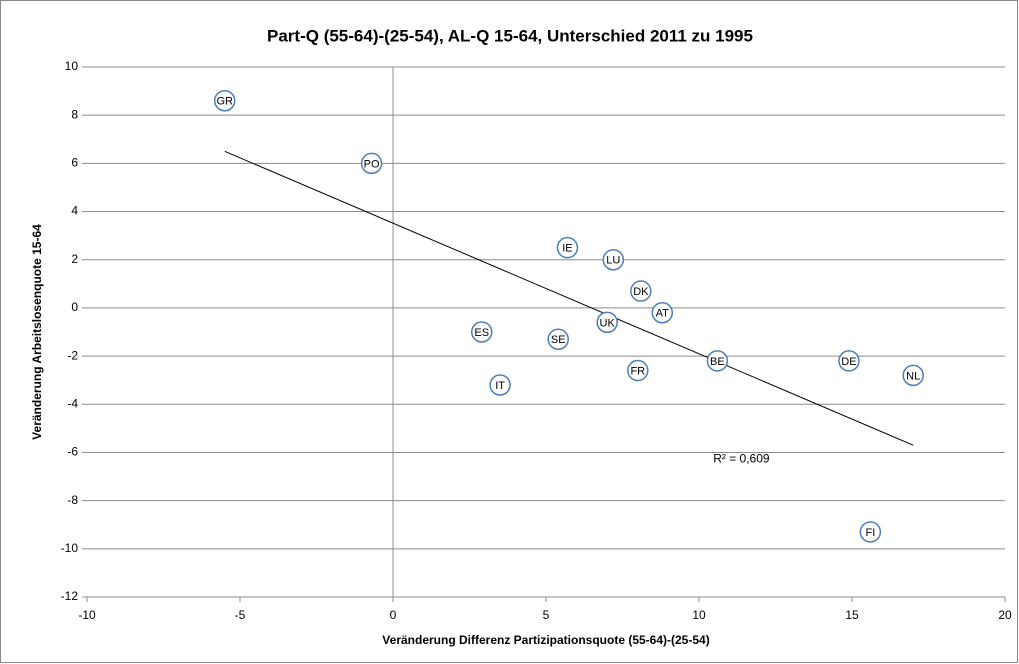 The width and height of the screenshot is (1019, 664). I want to click on y-tick-label: 2, so click(74, 259).